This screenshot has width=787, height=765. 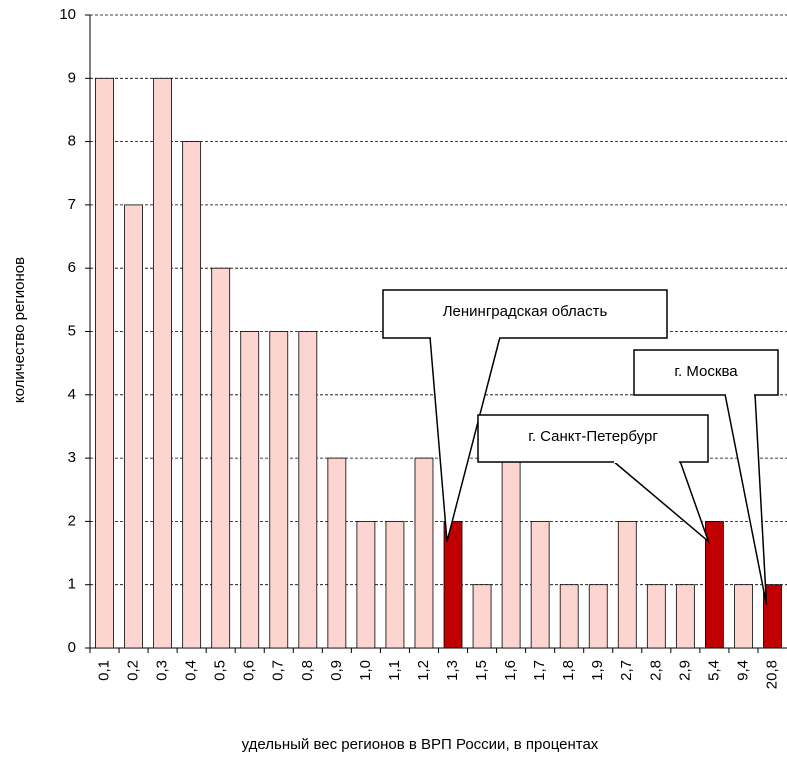 What do you see at coordinates (19, 330) in the screenshot?
I see `y-axis-title: количество регионов` at bounding box center [19, 330].